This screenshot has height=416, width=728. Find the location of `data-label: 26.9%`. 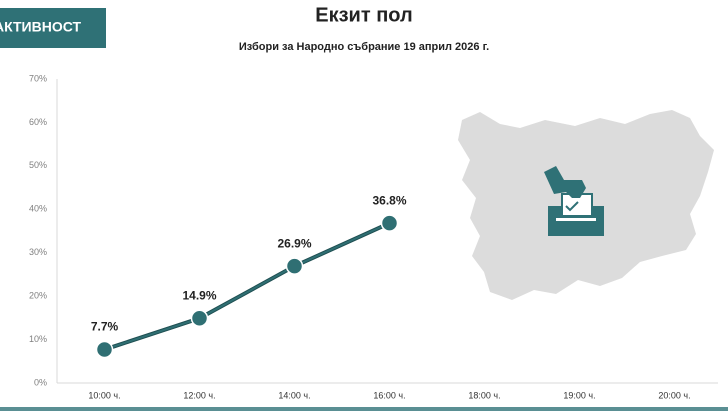

data-label: 26.9% is located at coordinates (294, 243).